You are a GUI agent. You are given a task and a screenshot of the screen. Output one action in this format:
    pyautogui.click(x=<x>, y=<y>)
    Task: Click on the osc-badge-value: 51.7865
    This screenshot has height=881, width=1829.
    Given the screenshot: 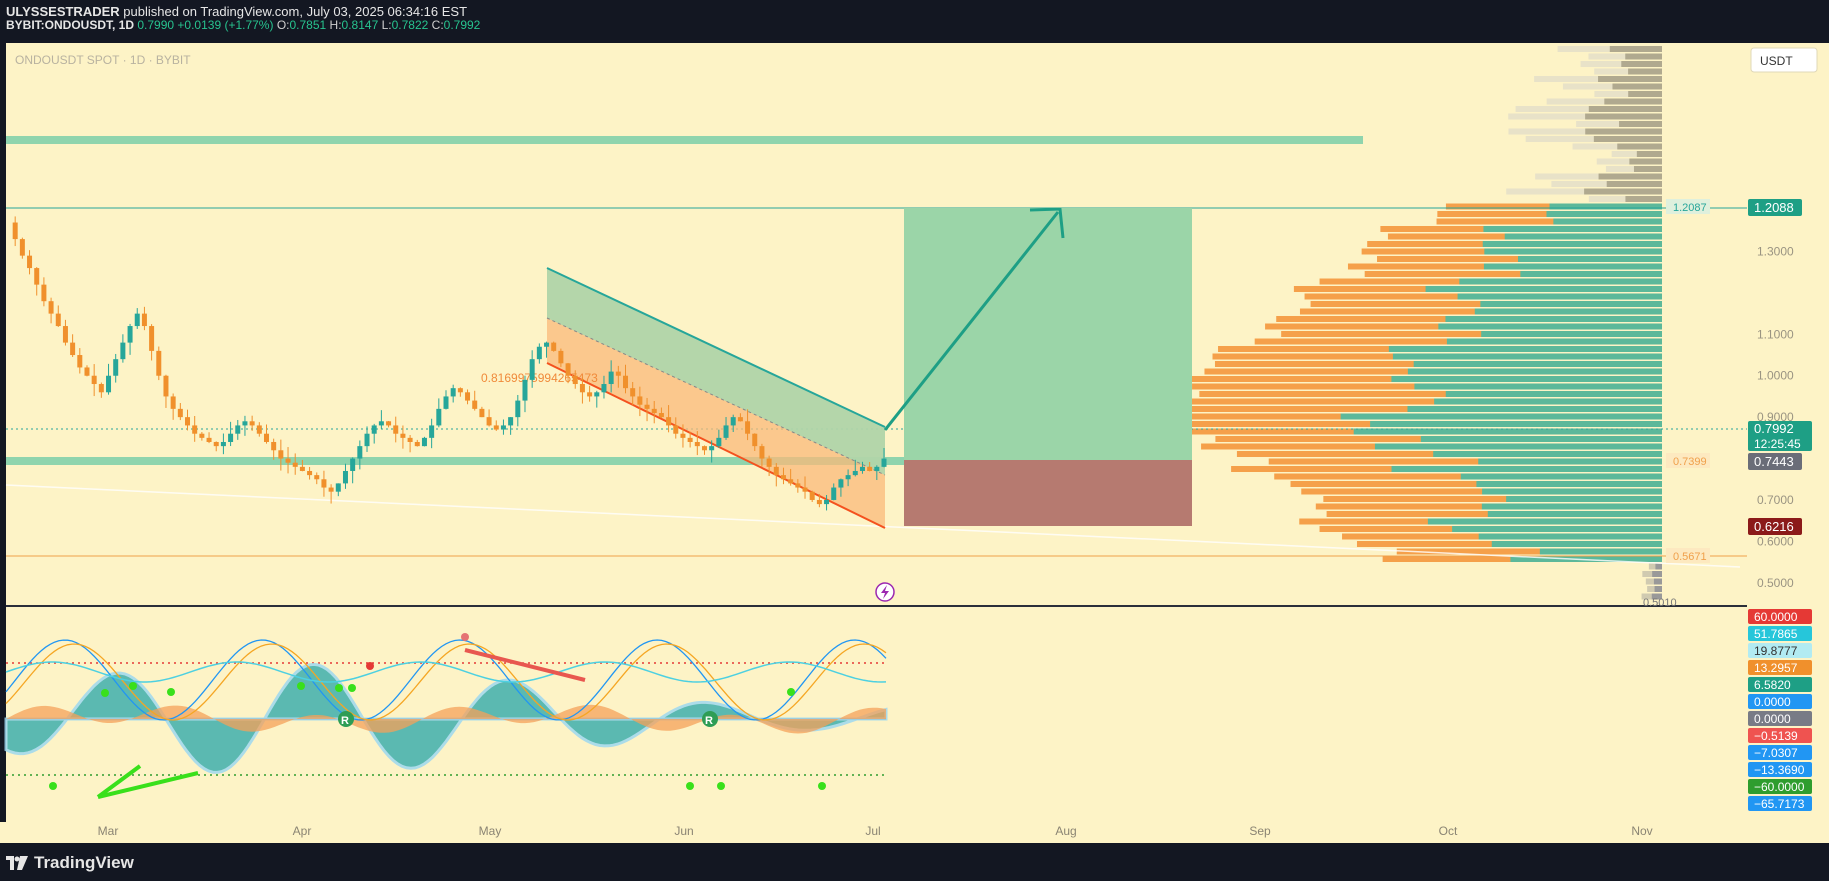 What is the action you would take?
    pyautogui.click(x=1776, y=634)
    